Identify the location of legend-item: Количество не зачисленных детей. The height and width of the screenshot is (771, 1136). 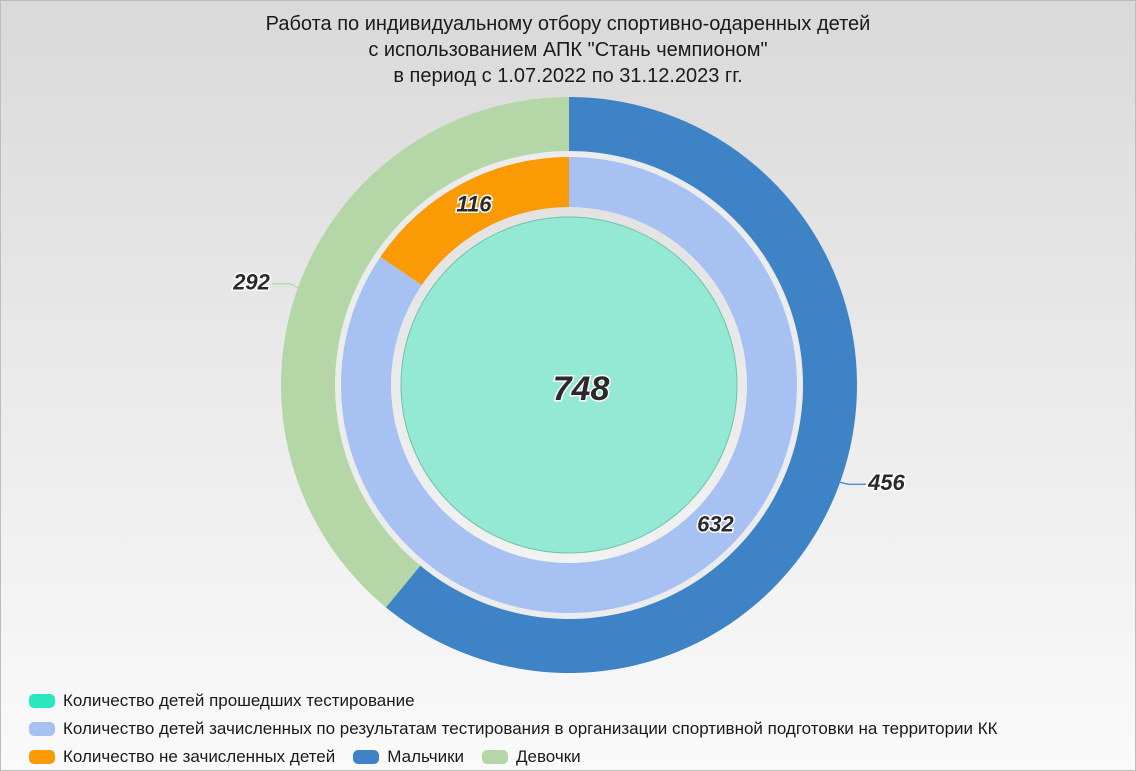
(182, 757).